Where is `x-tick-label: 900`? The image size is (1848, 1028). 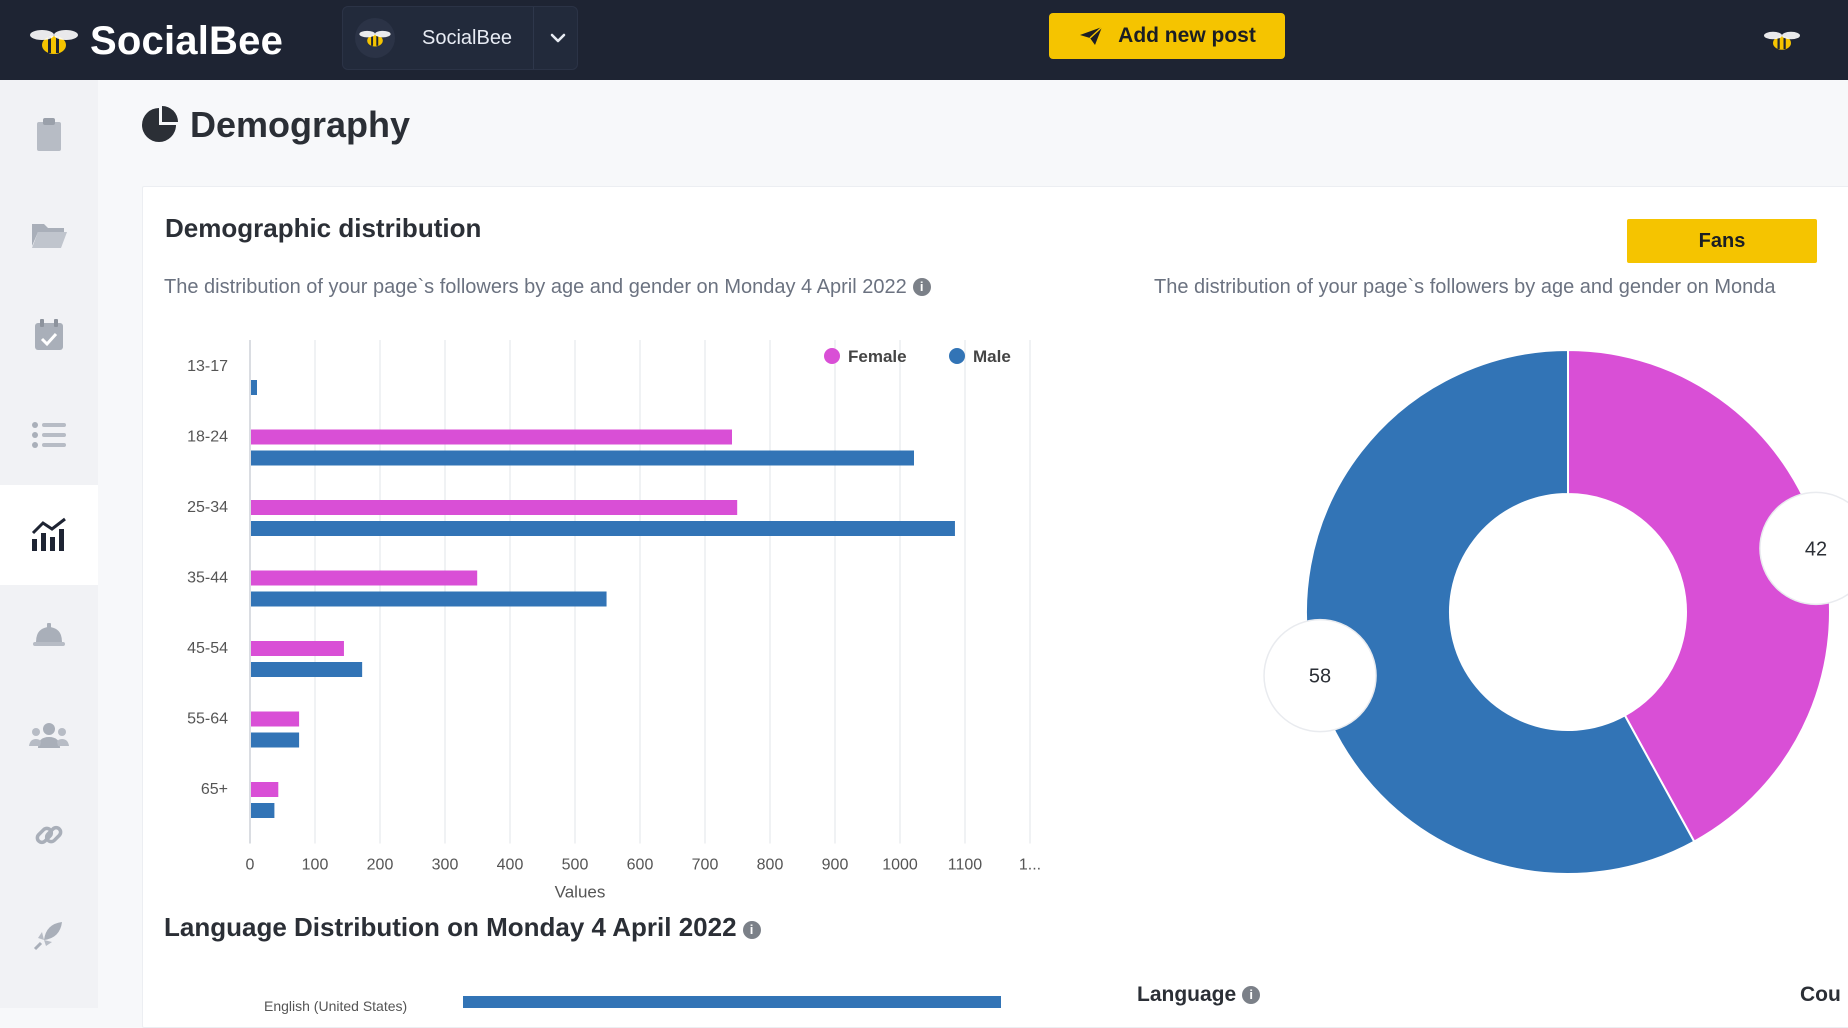 x-tick-label: 900 is located at coordinates (835, 865).